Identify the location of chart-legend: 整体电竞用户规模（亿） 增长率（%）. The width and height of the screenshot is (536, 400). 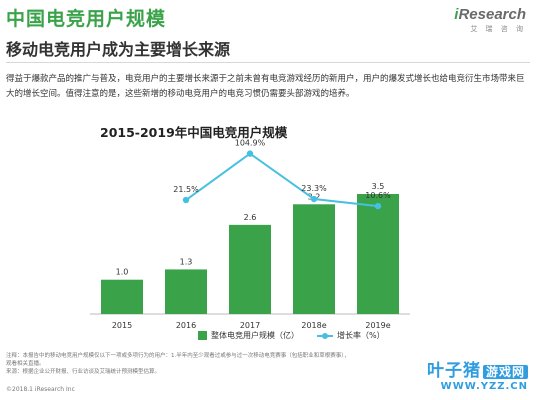
(291, 335).